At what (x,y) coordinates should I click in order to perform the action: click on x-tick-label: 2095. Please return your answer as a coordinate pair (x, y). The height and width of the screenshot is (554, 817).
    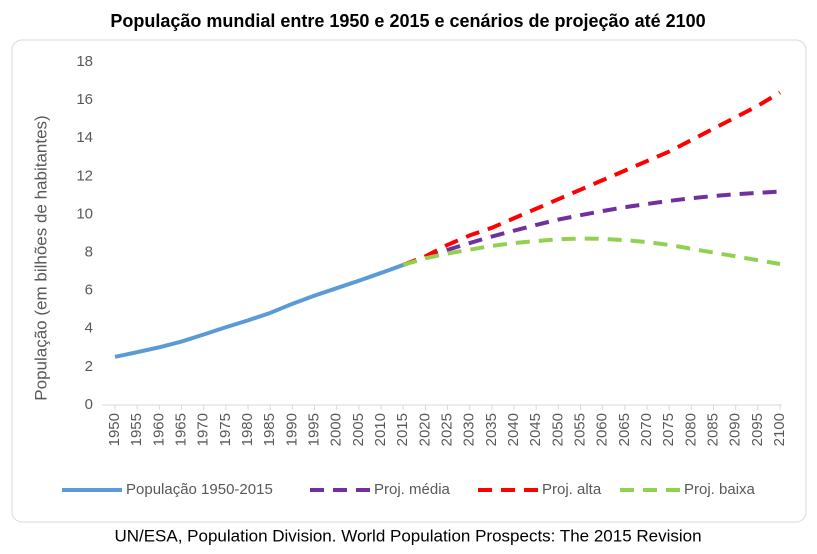
    Looking at the image, I should click on (757, 429).